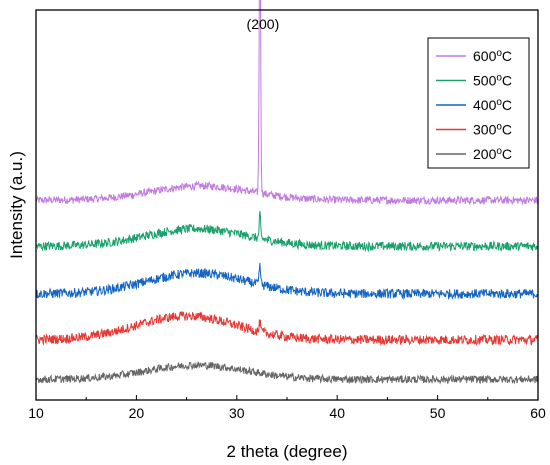 Image resolution: width=550 pixels, height=465 pixels. I want to click on x-tick-label: 40, so click(337, 413).